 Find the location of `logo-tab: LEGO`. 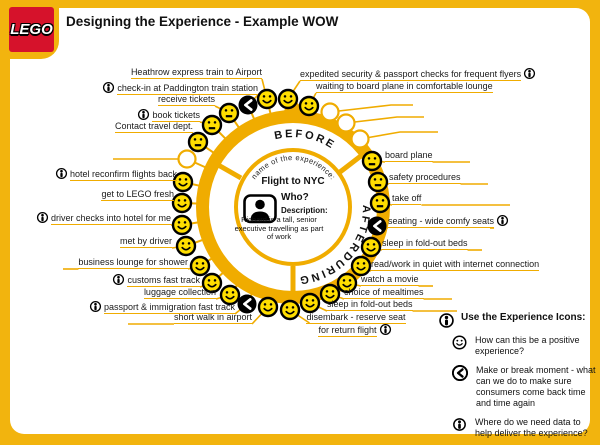

logo-tab: LEGO is located at coordinates (29, 29).